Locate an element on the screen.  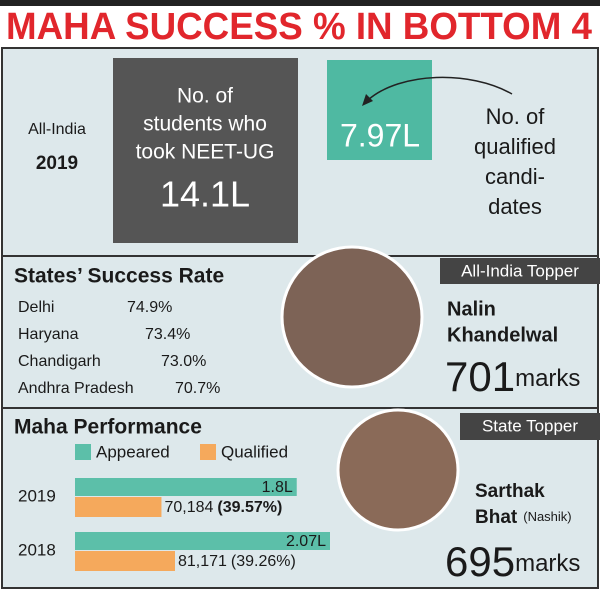
state-name: Andhra Pradesh is located at coordinates (76, 388).